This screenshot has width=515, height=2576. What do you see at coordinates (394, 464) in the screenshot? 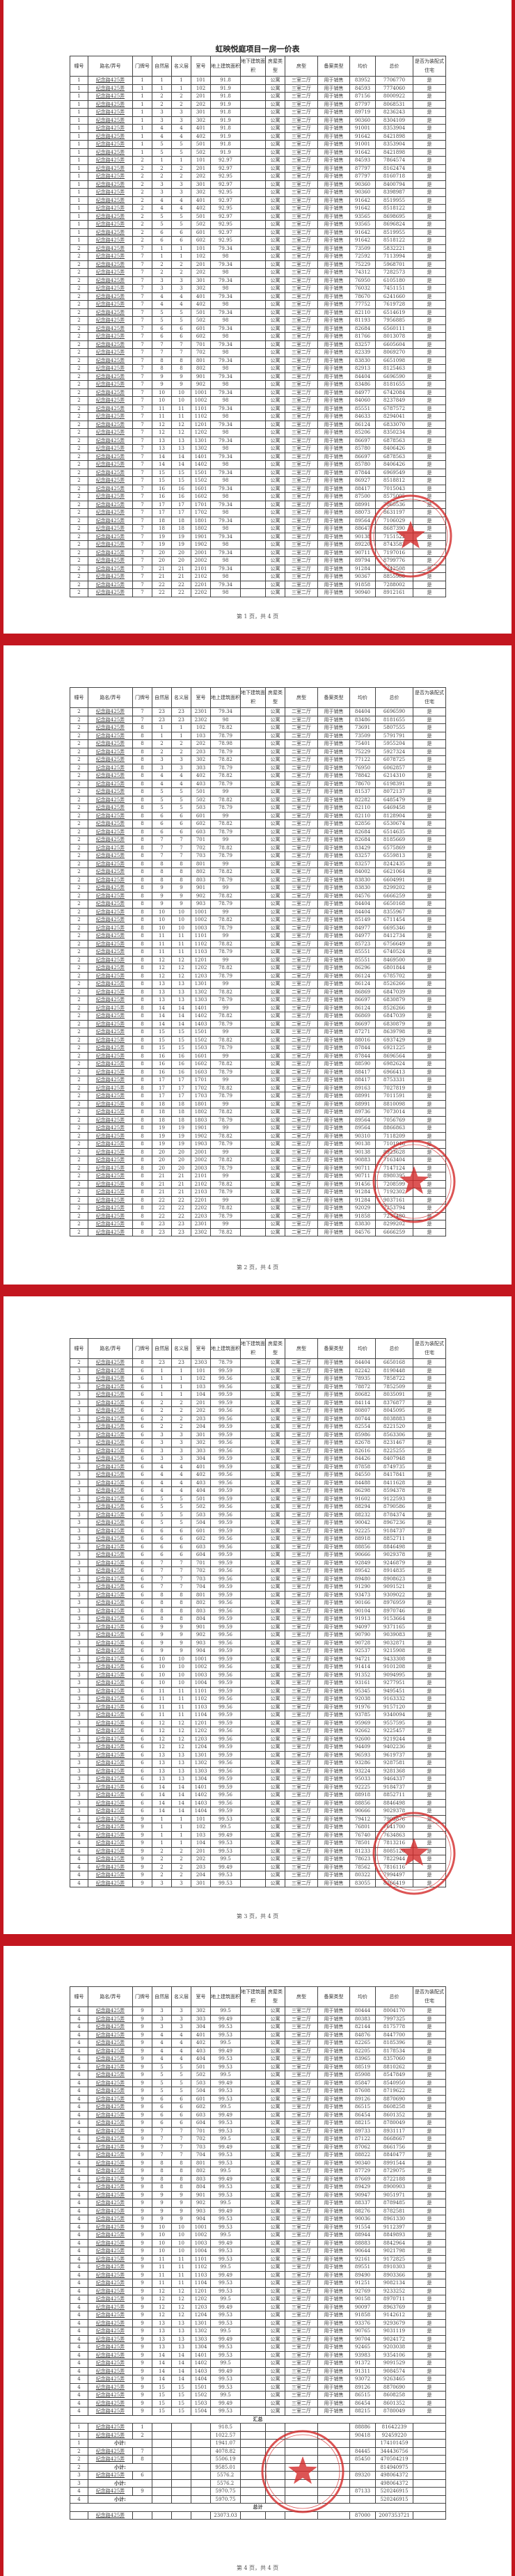
I see `cell-total-price: 8406426` at bounding box center [394, 464].